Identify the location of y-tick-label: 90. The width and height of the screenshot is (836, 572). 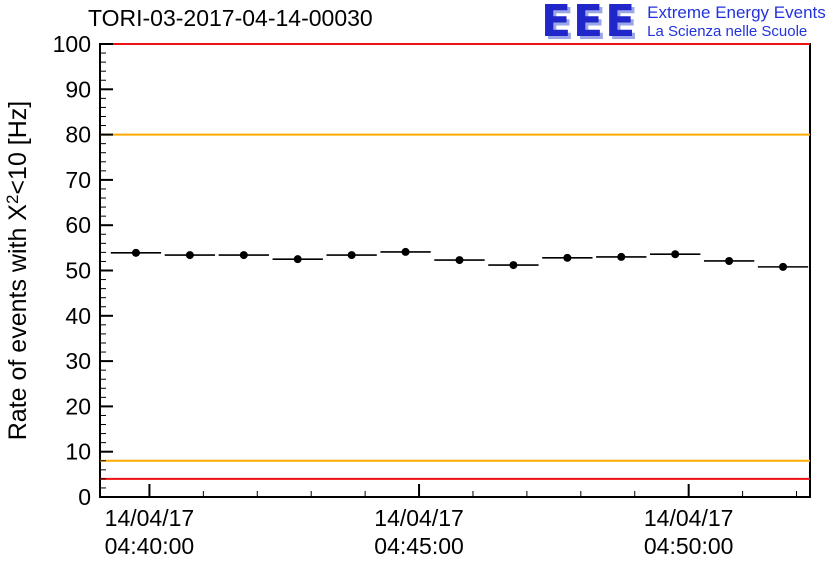
(78, 89).